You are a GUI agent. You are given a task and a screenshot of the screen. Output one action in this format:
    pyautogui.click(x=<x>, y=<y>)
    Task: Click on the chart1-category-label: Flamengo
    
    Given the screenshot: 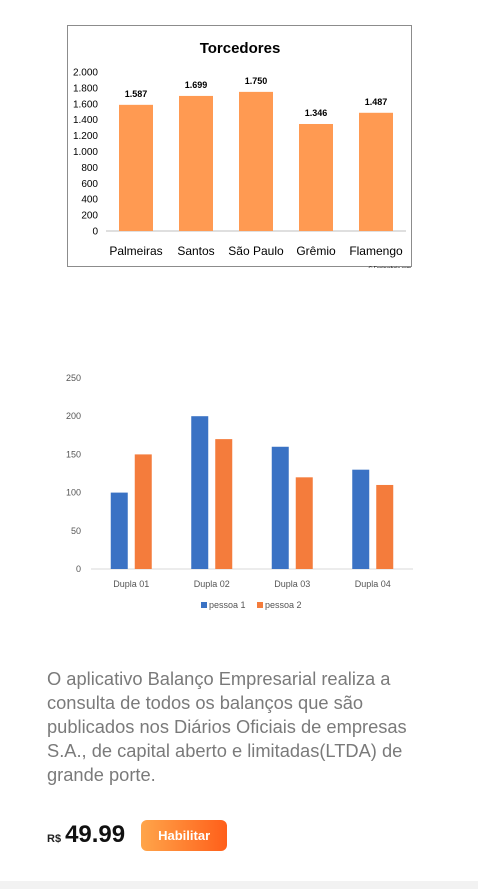 What is the action you would take?
    pyautogui.click(x=376, y=251)
    